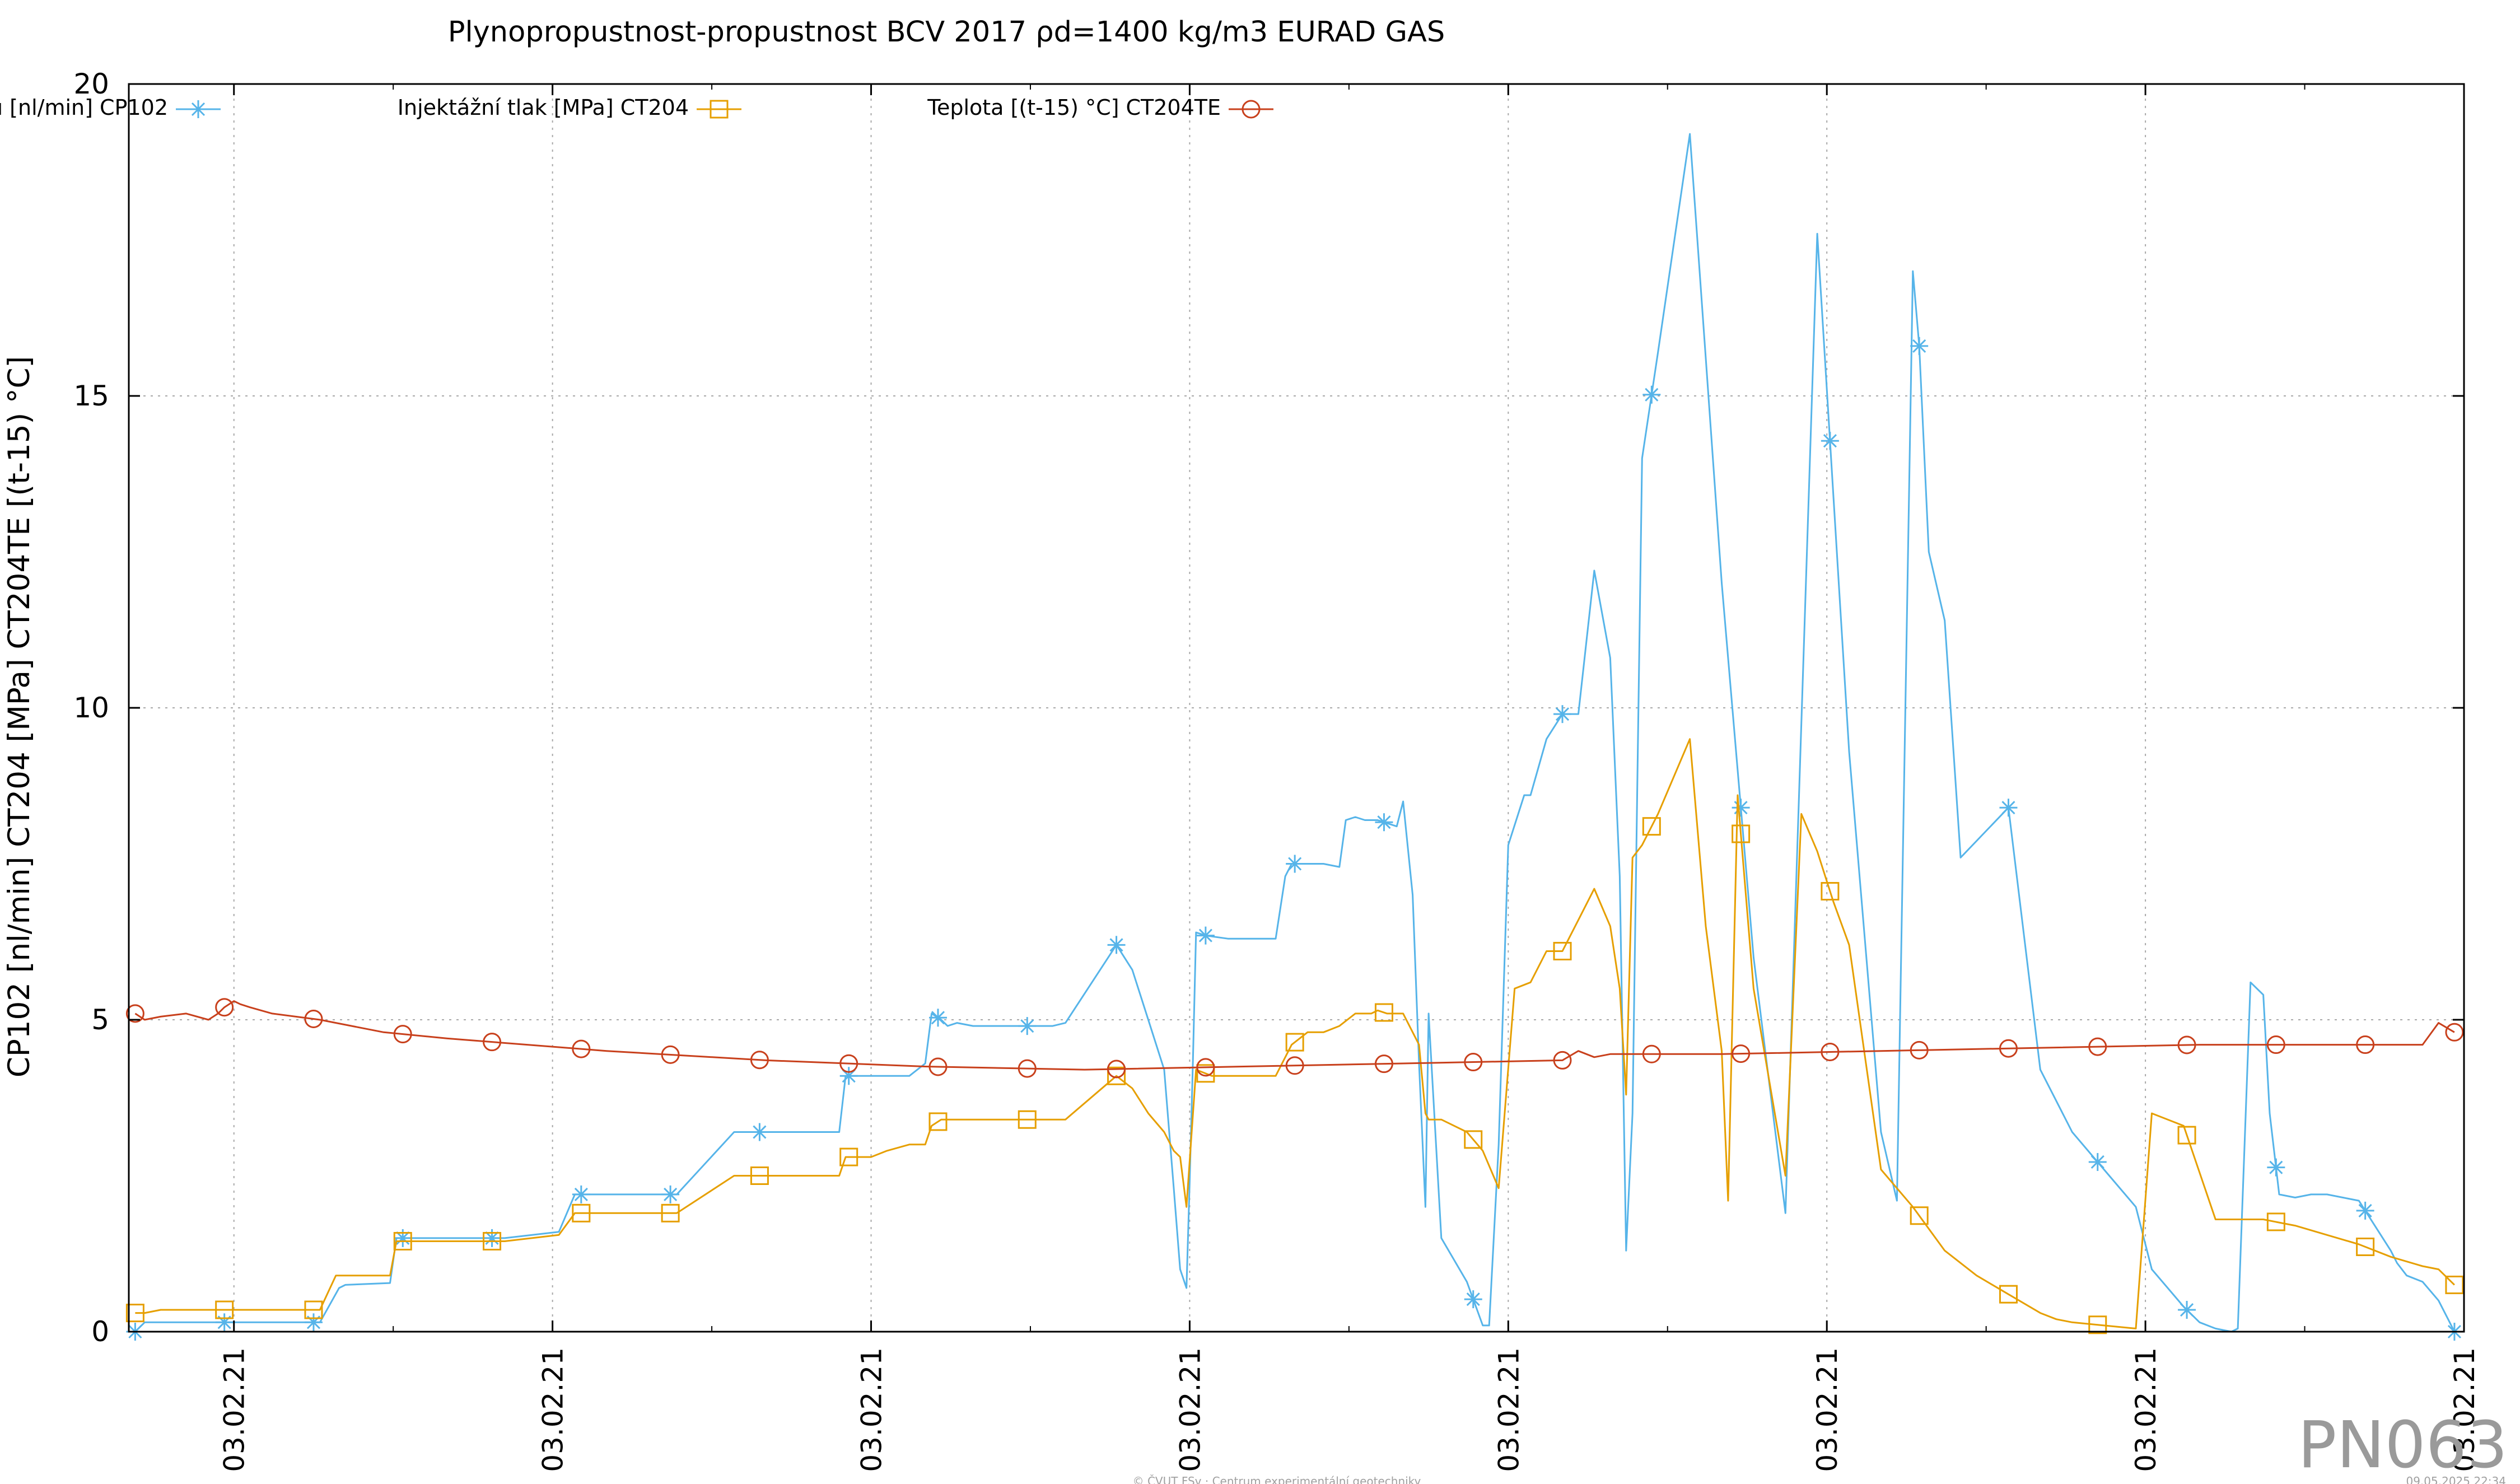 The image size is (2520, 1484). What do you see at coordinates (100, 1020) in the screenshot?
I see `y-tick-label: 5` at bounding box center [100, 1020].